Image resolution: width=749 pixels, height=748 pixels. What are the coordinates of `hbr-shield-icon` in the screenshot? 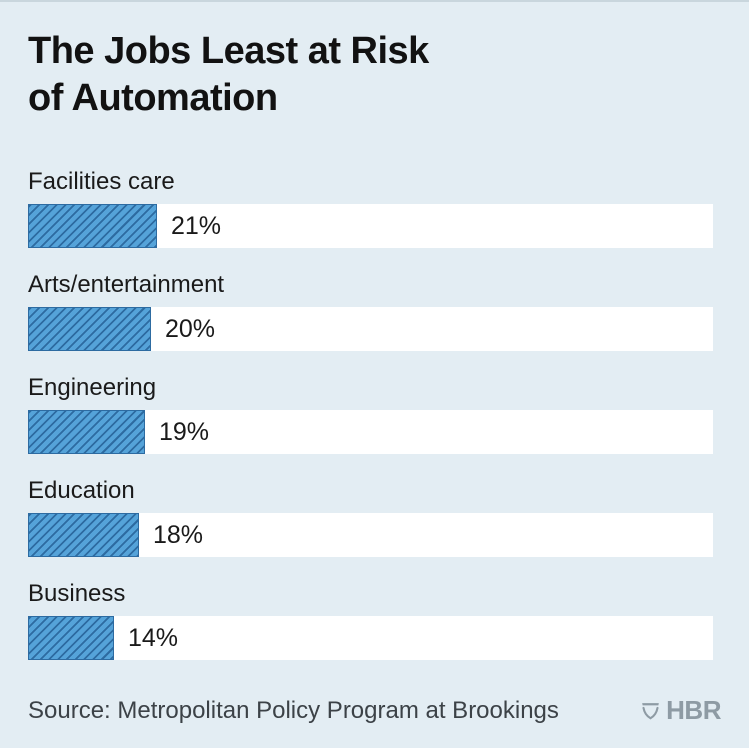 It's located at (650, 710).